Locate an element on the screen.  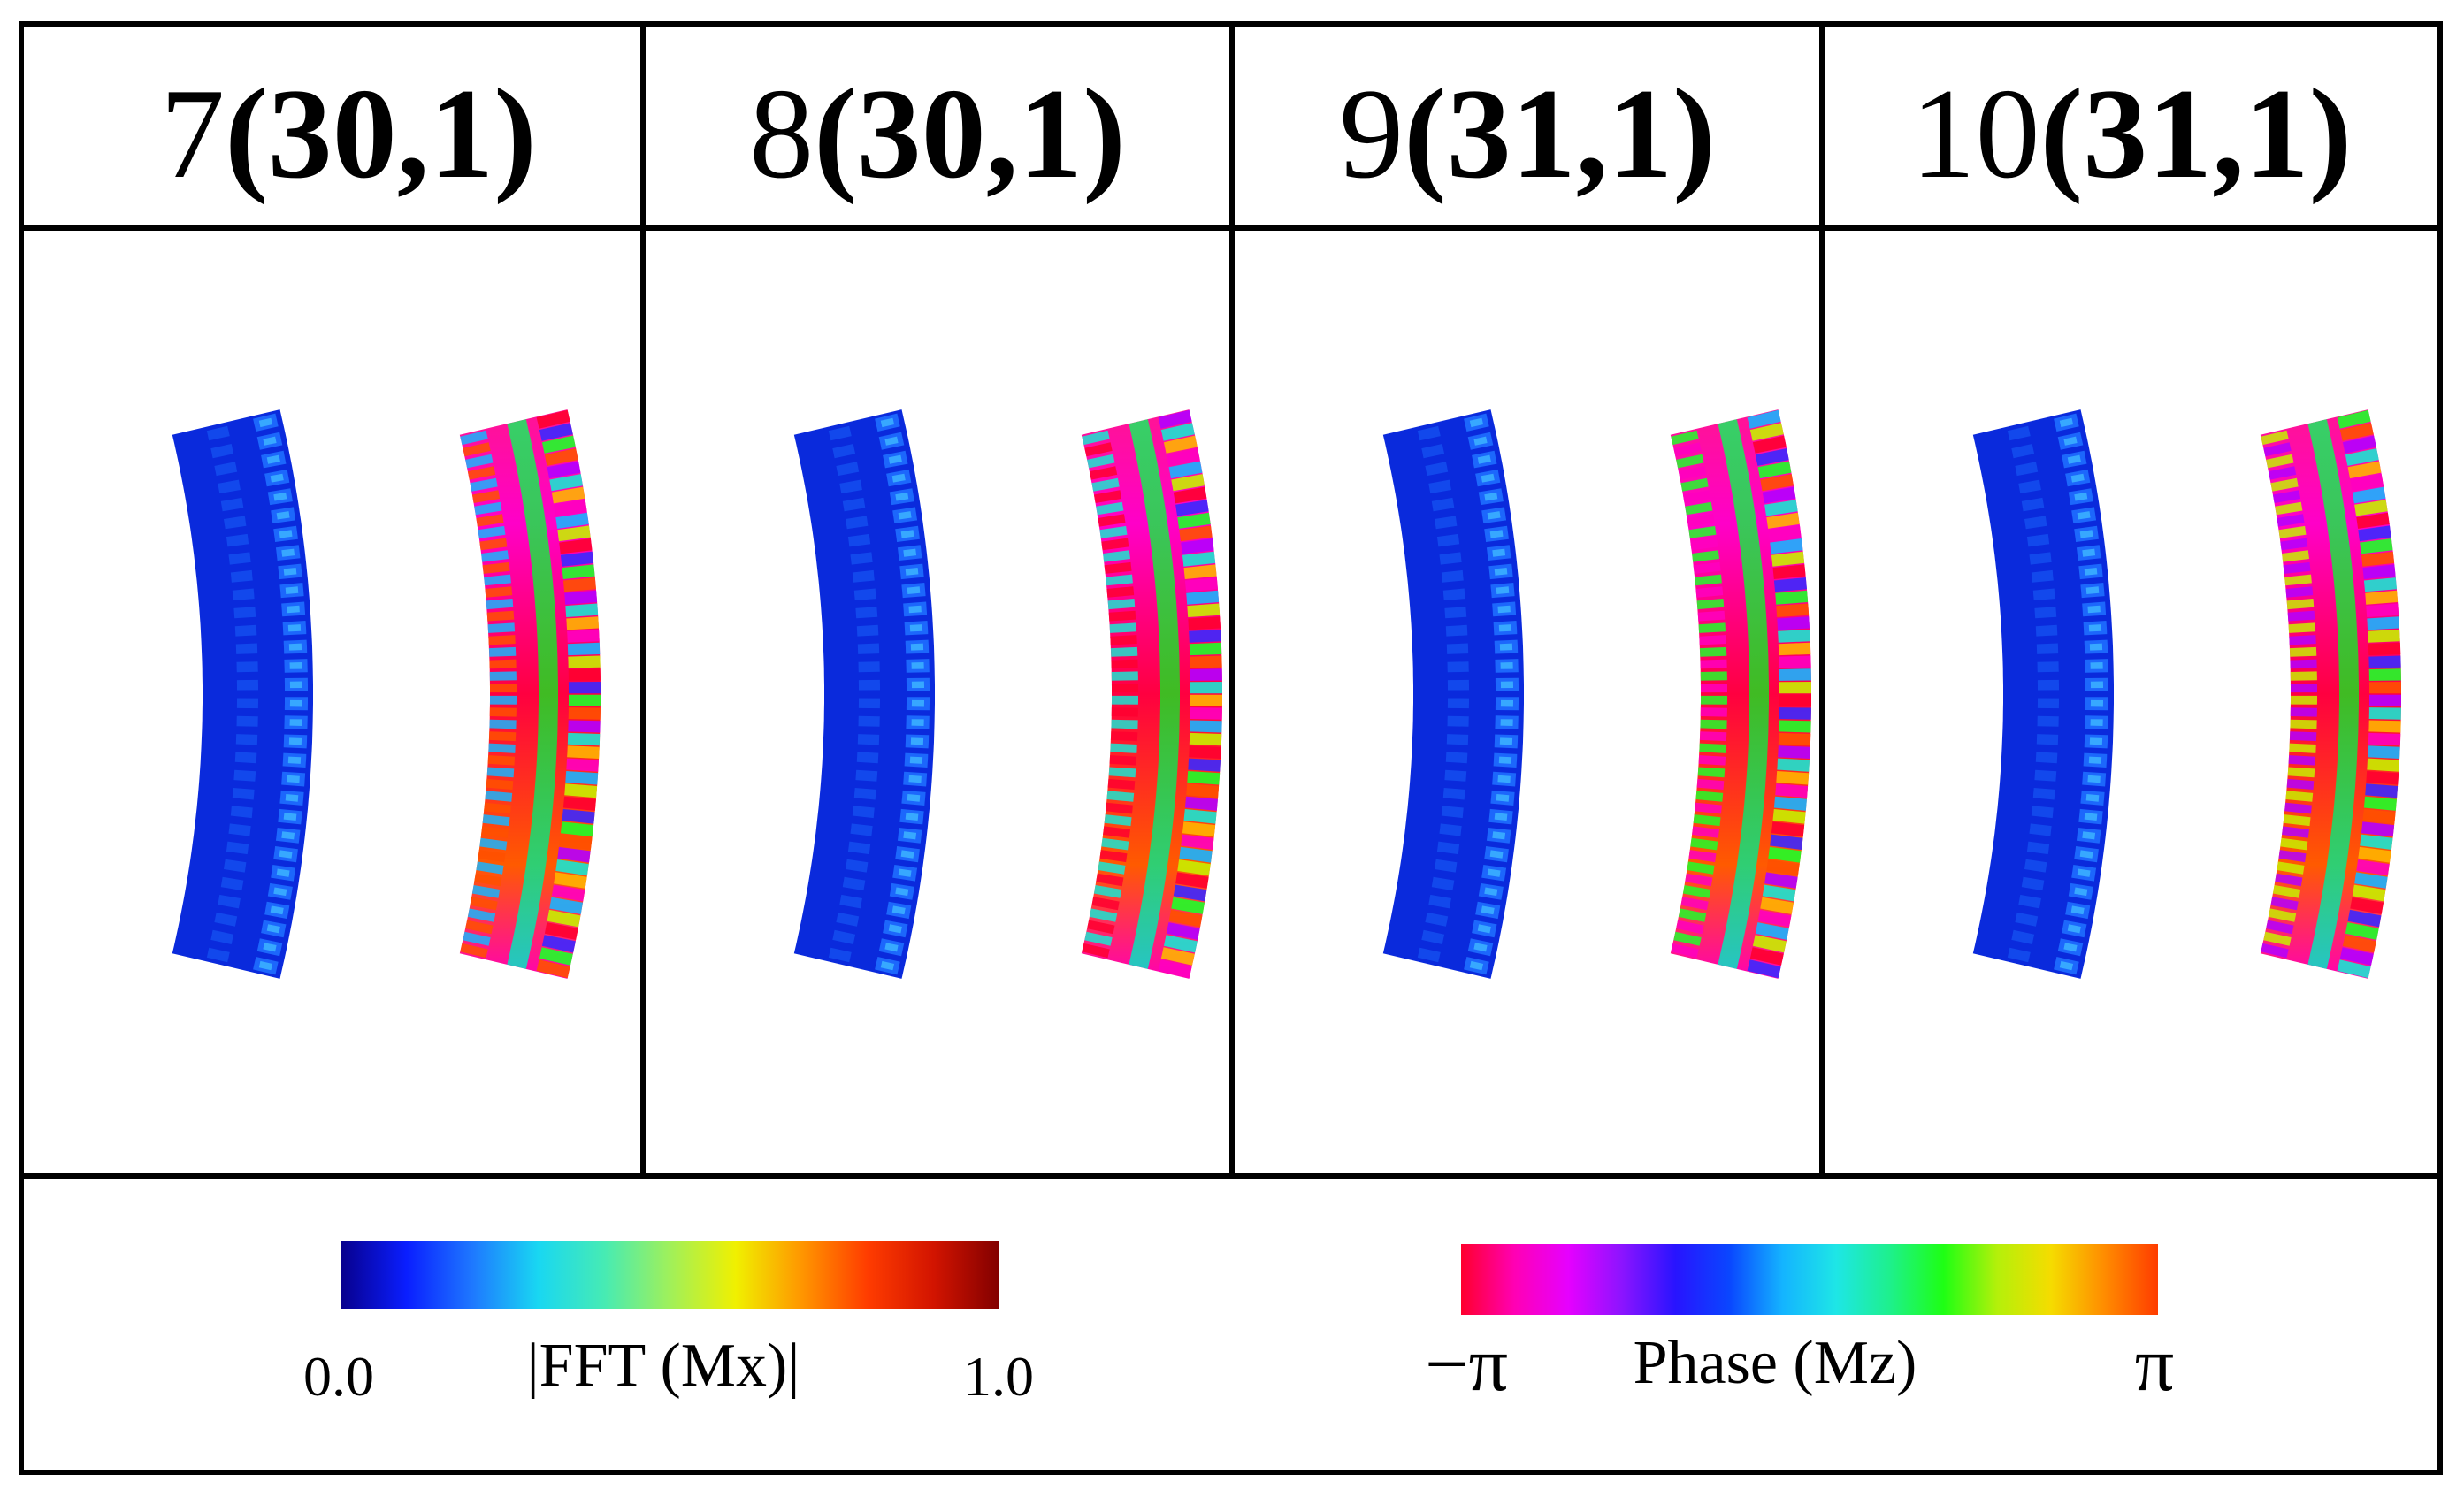
header-row: 7(30,1) 8(30,1) 9(31,1) 10(31,1) is located at coordinates (1256, 133).